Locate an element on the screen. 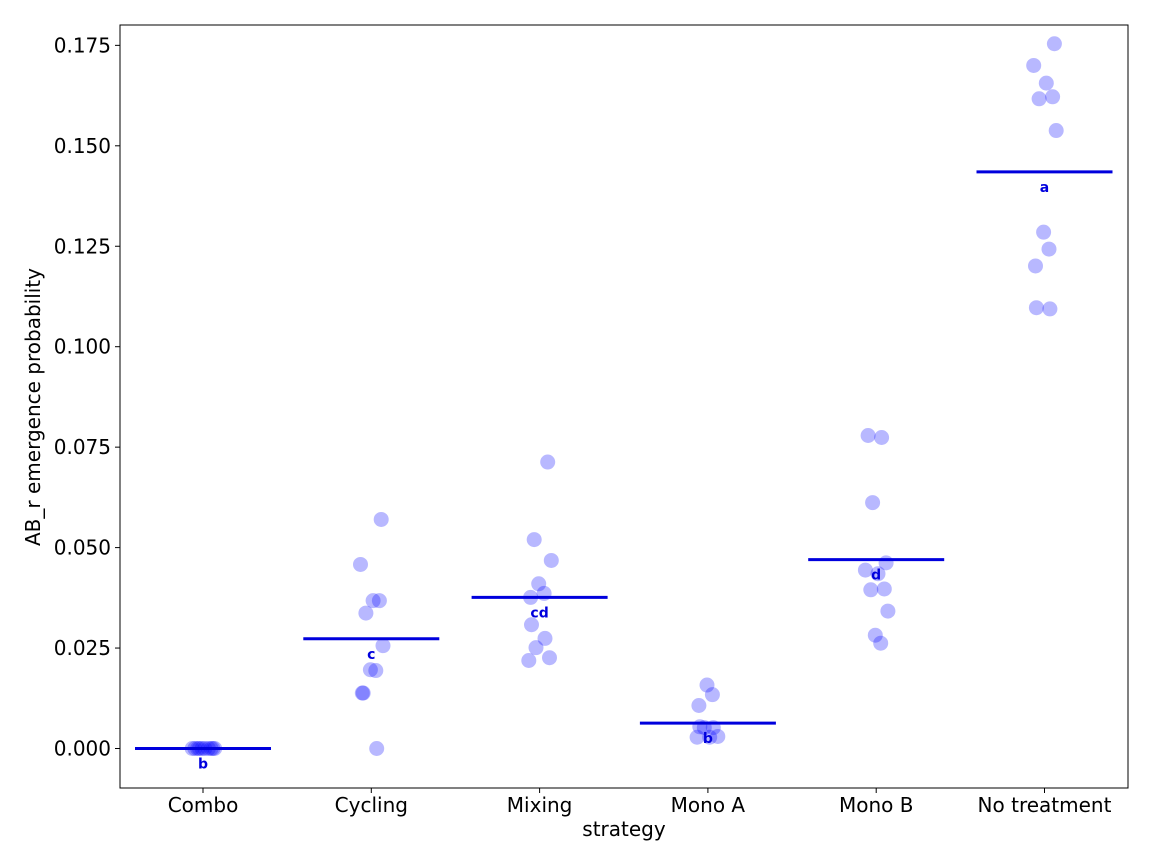 This screenshot has width=1152, height=864. y-tick-label: 0.050 is located at coordinates (82, 548).